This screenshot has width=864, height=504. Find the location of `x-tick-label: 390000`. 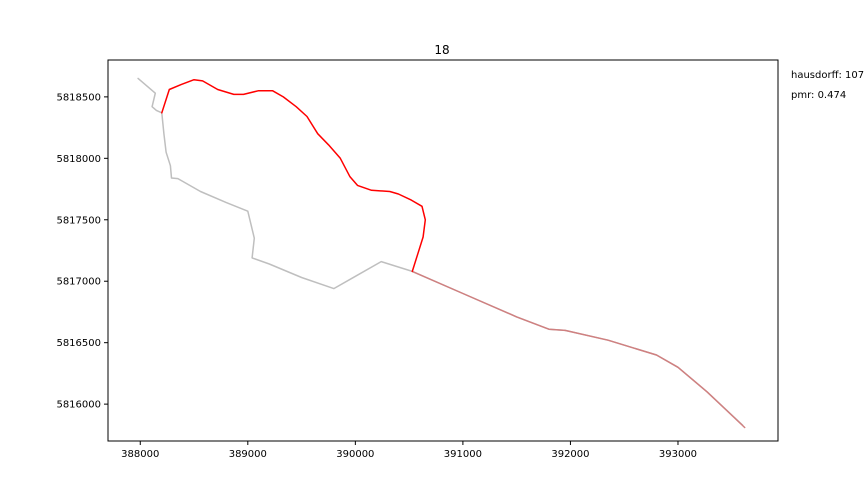

x-tick-label: 390000 is located at coordinates (355, 454).